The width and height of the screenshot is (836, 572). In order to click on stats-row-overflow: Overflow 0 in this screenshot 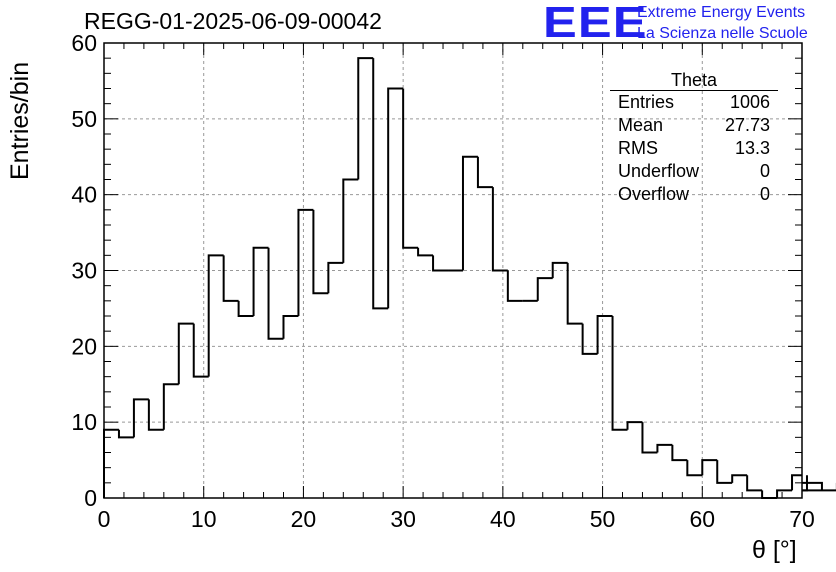, I will do `click(694, 194)`.